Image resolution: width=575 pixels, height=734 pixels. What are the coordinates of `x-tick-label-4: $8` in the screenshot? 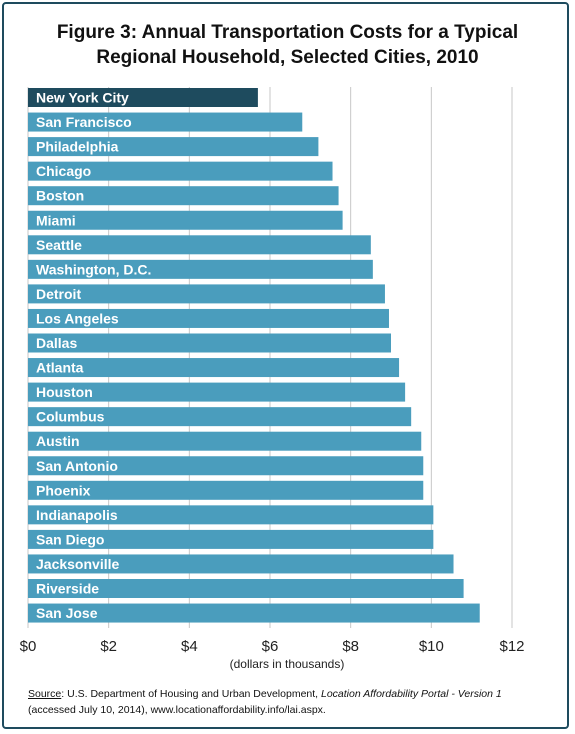 It's located at (350, 646).